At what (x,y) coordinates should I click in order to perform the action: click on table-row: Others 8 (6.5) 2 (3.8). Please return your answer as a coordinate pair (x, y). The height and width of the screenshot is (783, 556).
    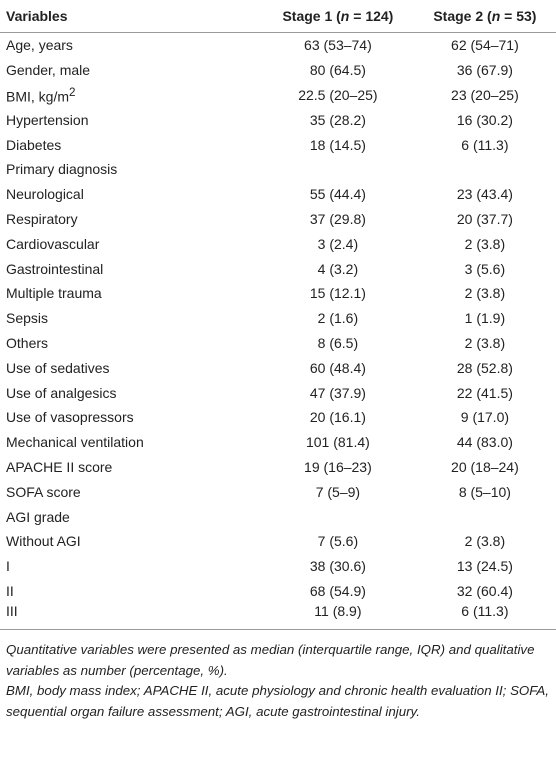
    Looking at the image, I should click on (278, 343).